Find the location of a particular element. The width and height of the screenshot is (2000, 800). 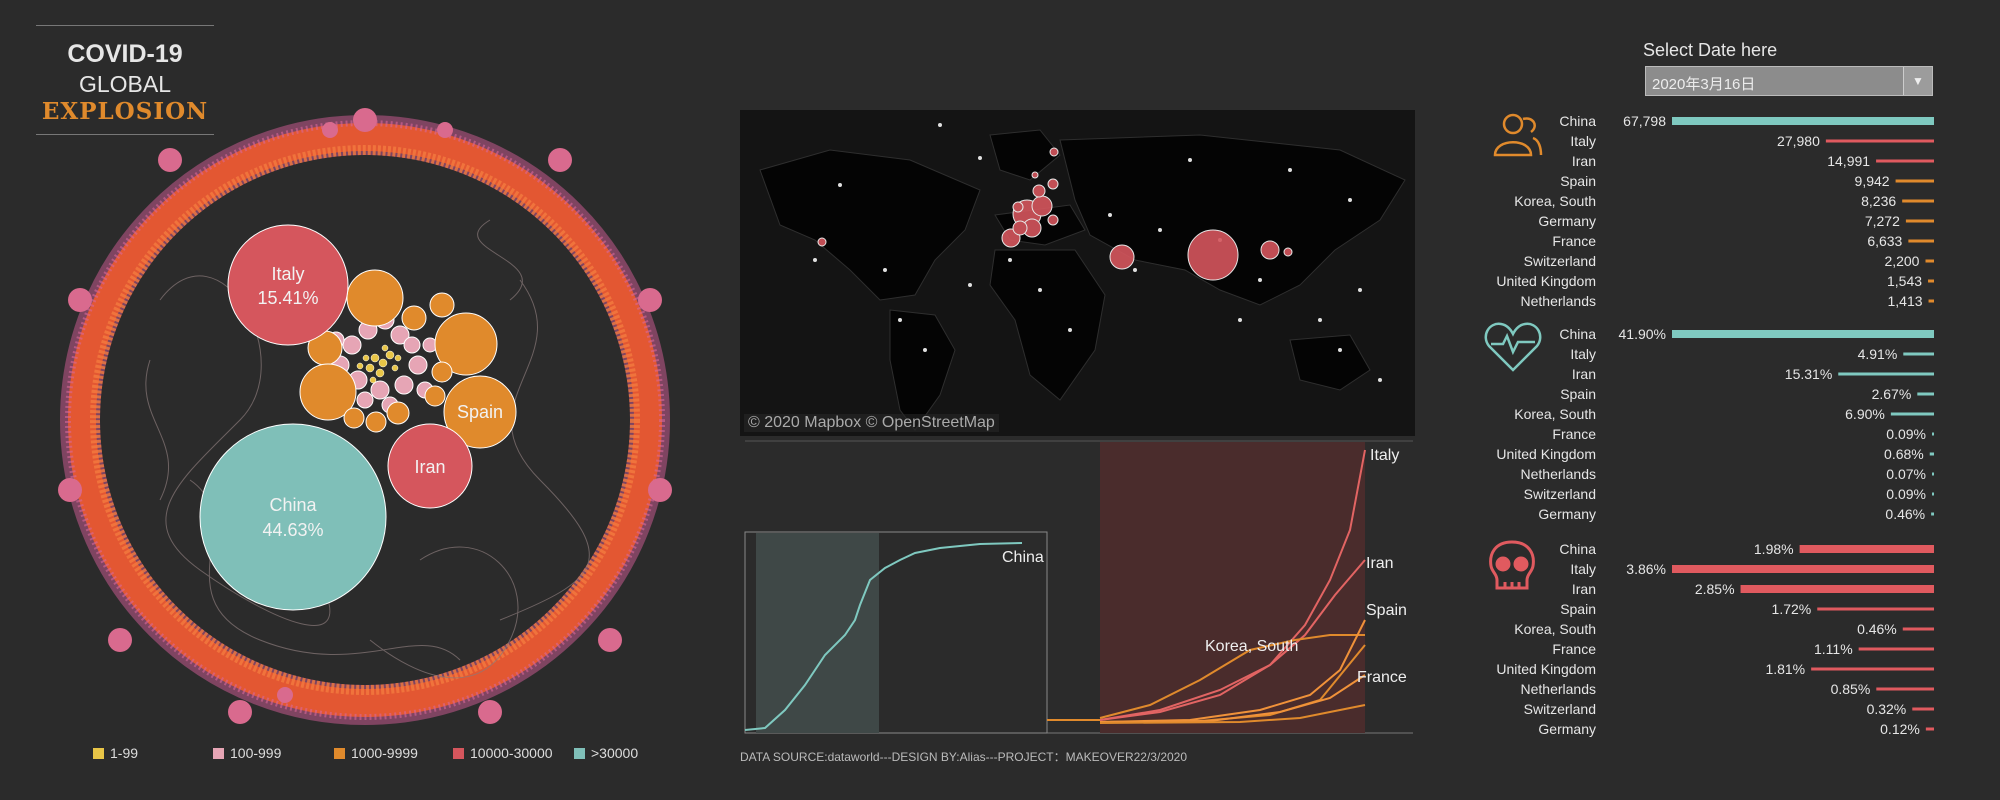

bar-value-label: 6.90% is located at coordinates (1865, 414).